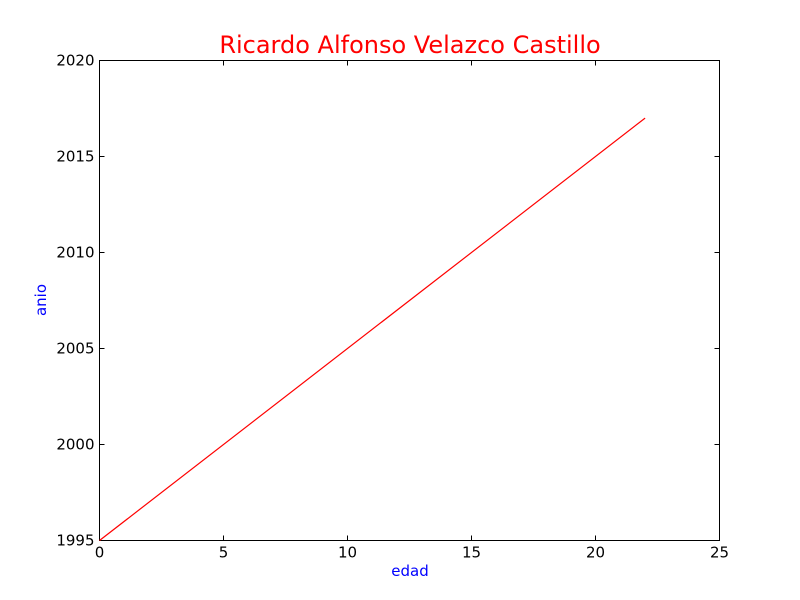 This screenshot has height=600, width=800. What do you see at coordinates (471, 553) in the screenshot?
I see `x-tick-label: 15` at bounding box center [471, 553].